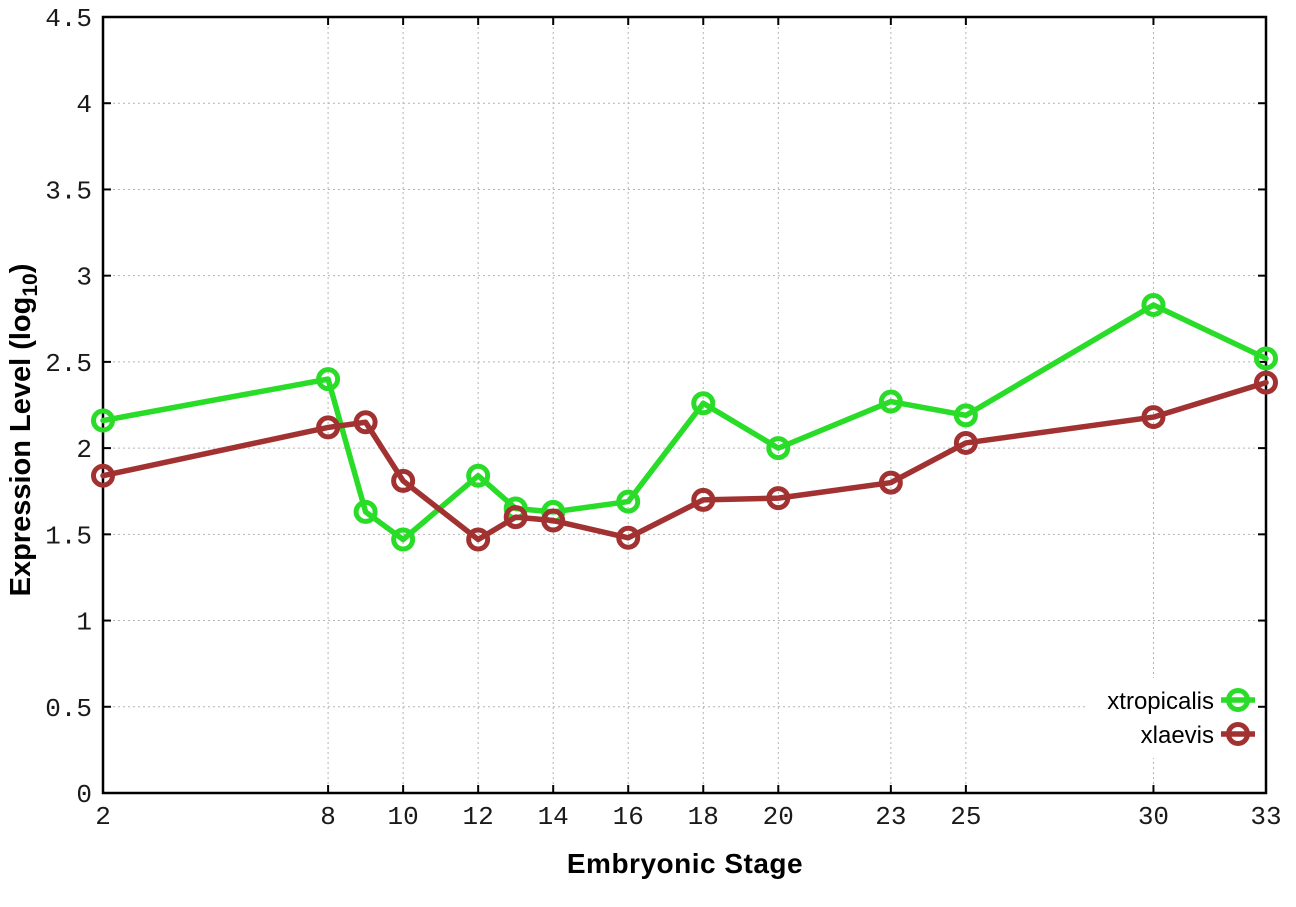  What do you see at coordinates (1238, 700) in the screenshot?
I see `legend-sample-marker-xtropicalis` at bounding box center [1238, 700].